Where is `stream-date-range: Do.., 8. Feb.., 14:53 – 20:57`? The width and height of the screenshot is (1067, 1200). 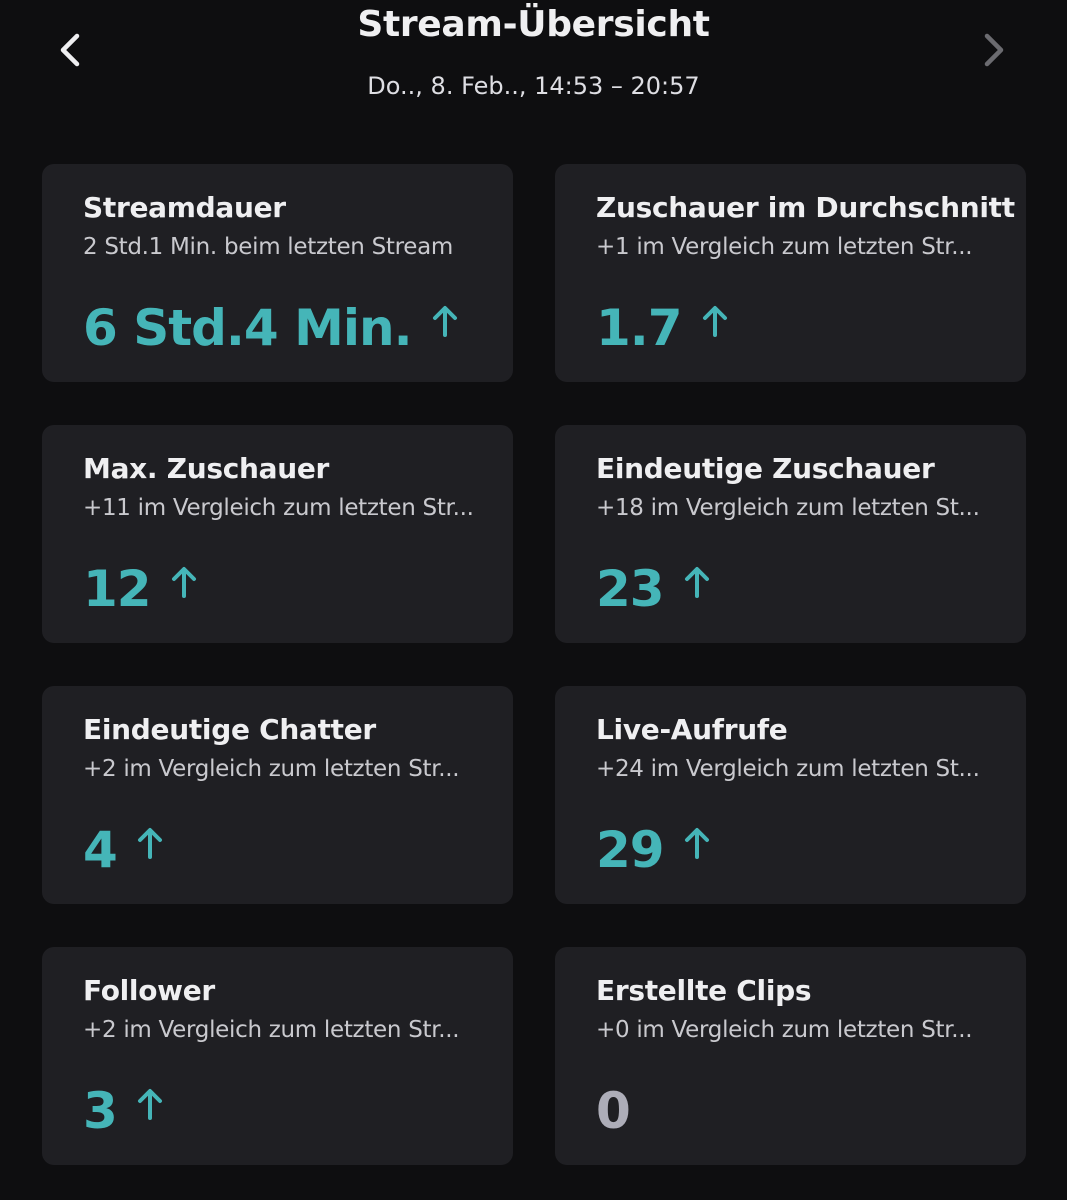 stream-date-range: Do.., 8. Feb.., 14:53 – 20:57 is located at coordinates (533, 86).